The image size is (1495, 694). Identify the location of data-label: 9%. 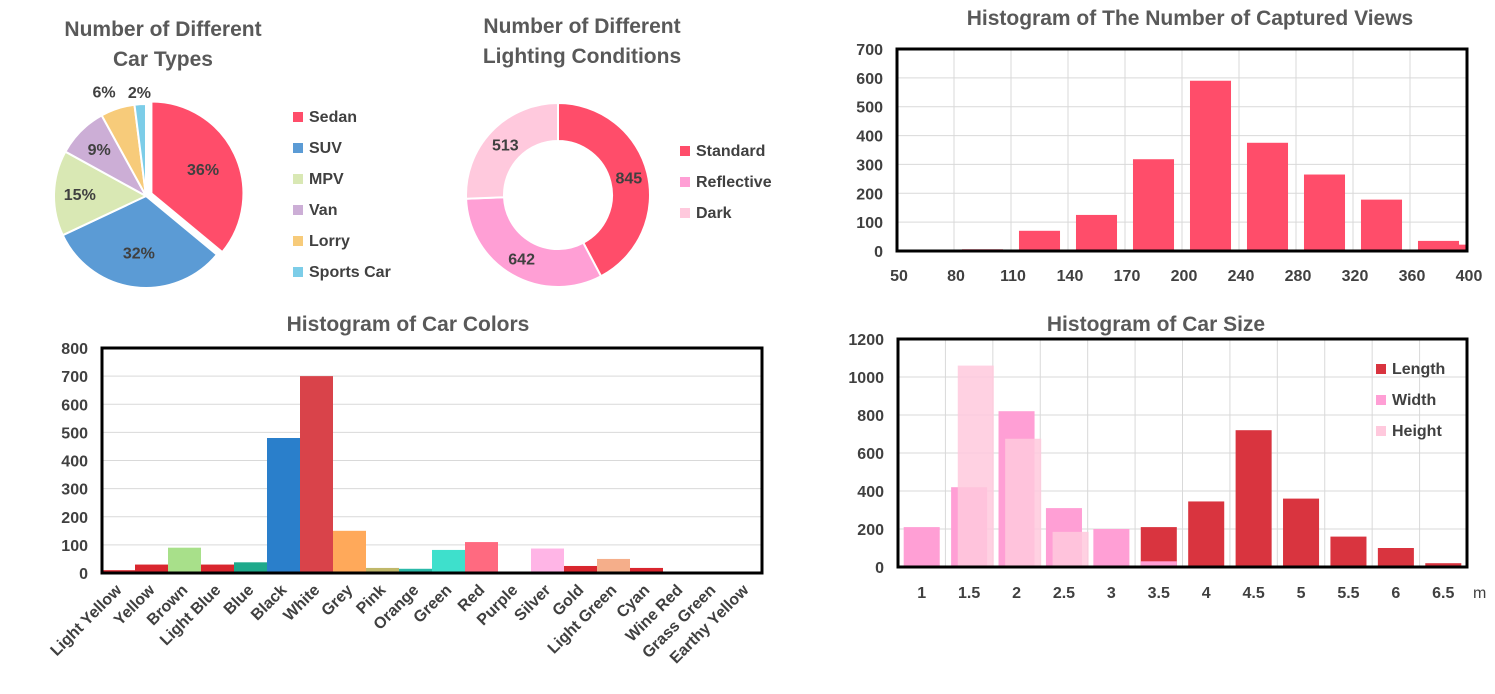
(99, 150).